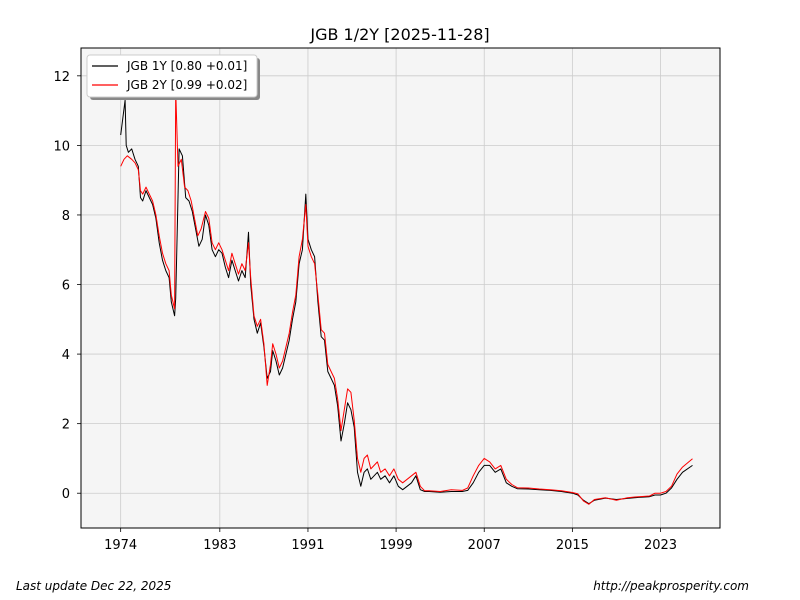 The height and width of the screenshot is (600, 800). What do you see at coordinates (61, 77) in the screenshot?
I see `y-tick-label: 12` at bounding box center [61, 77].